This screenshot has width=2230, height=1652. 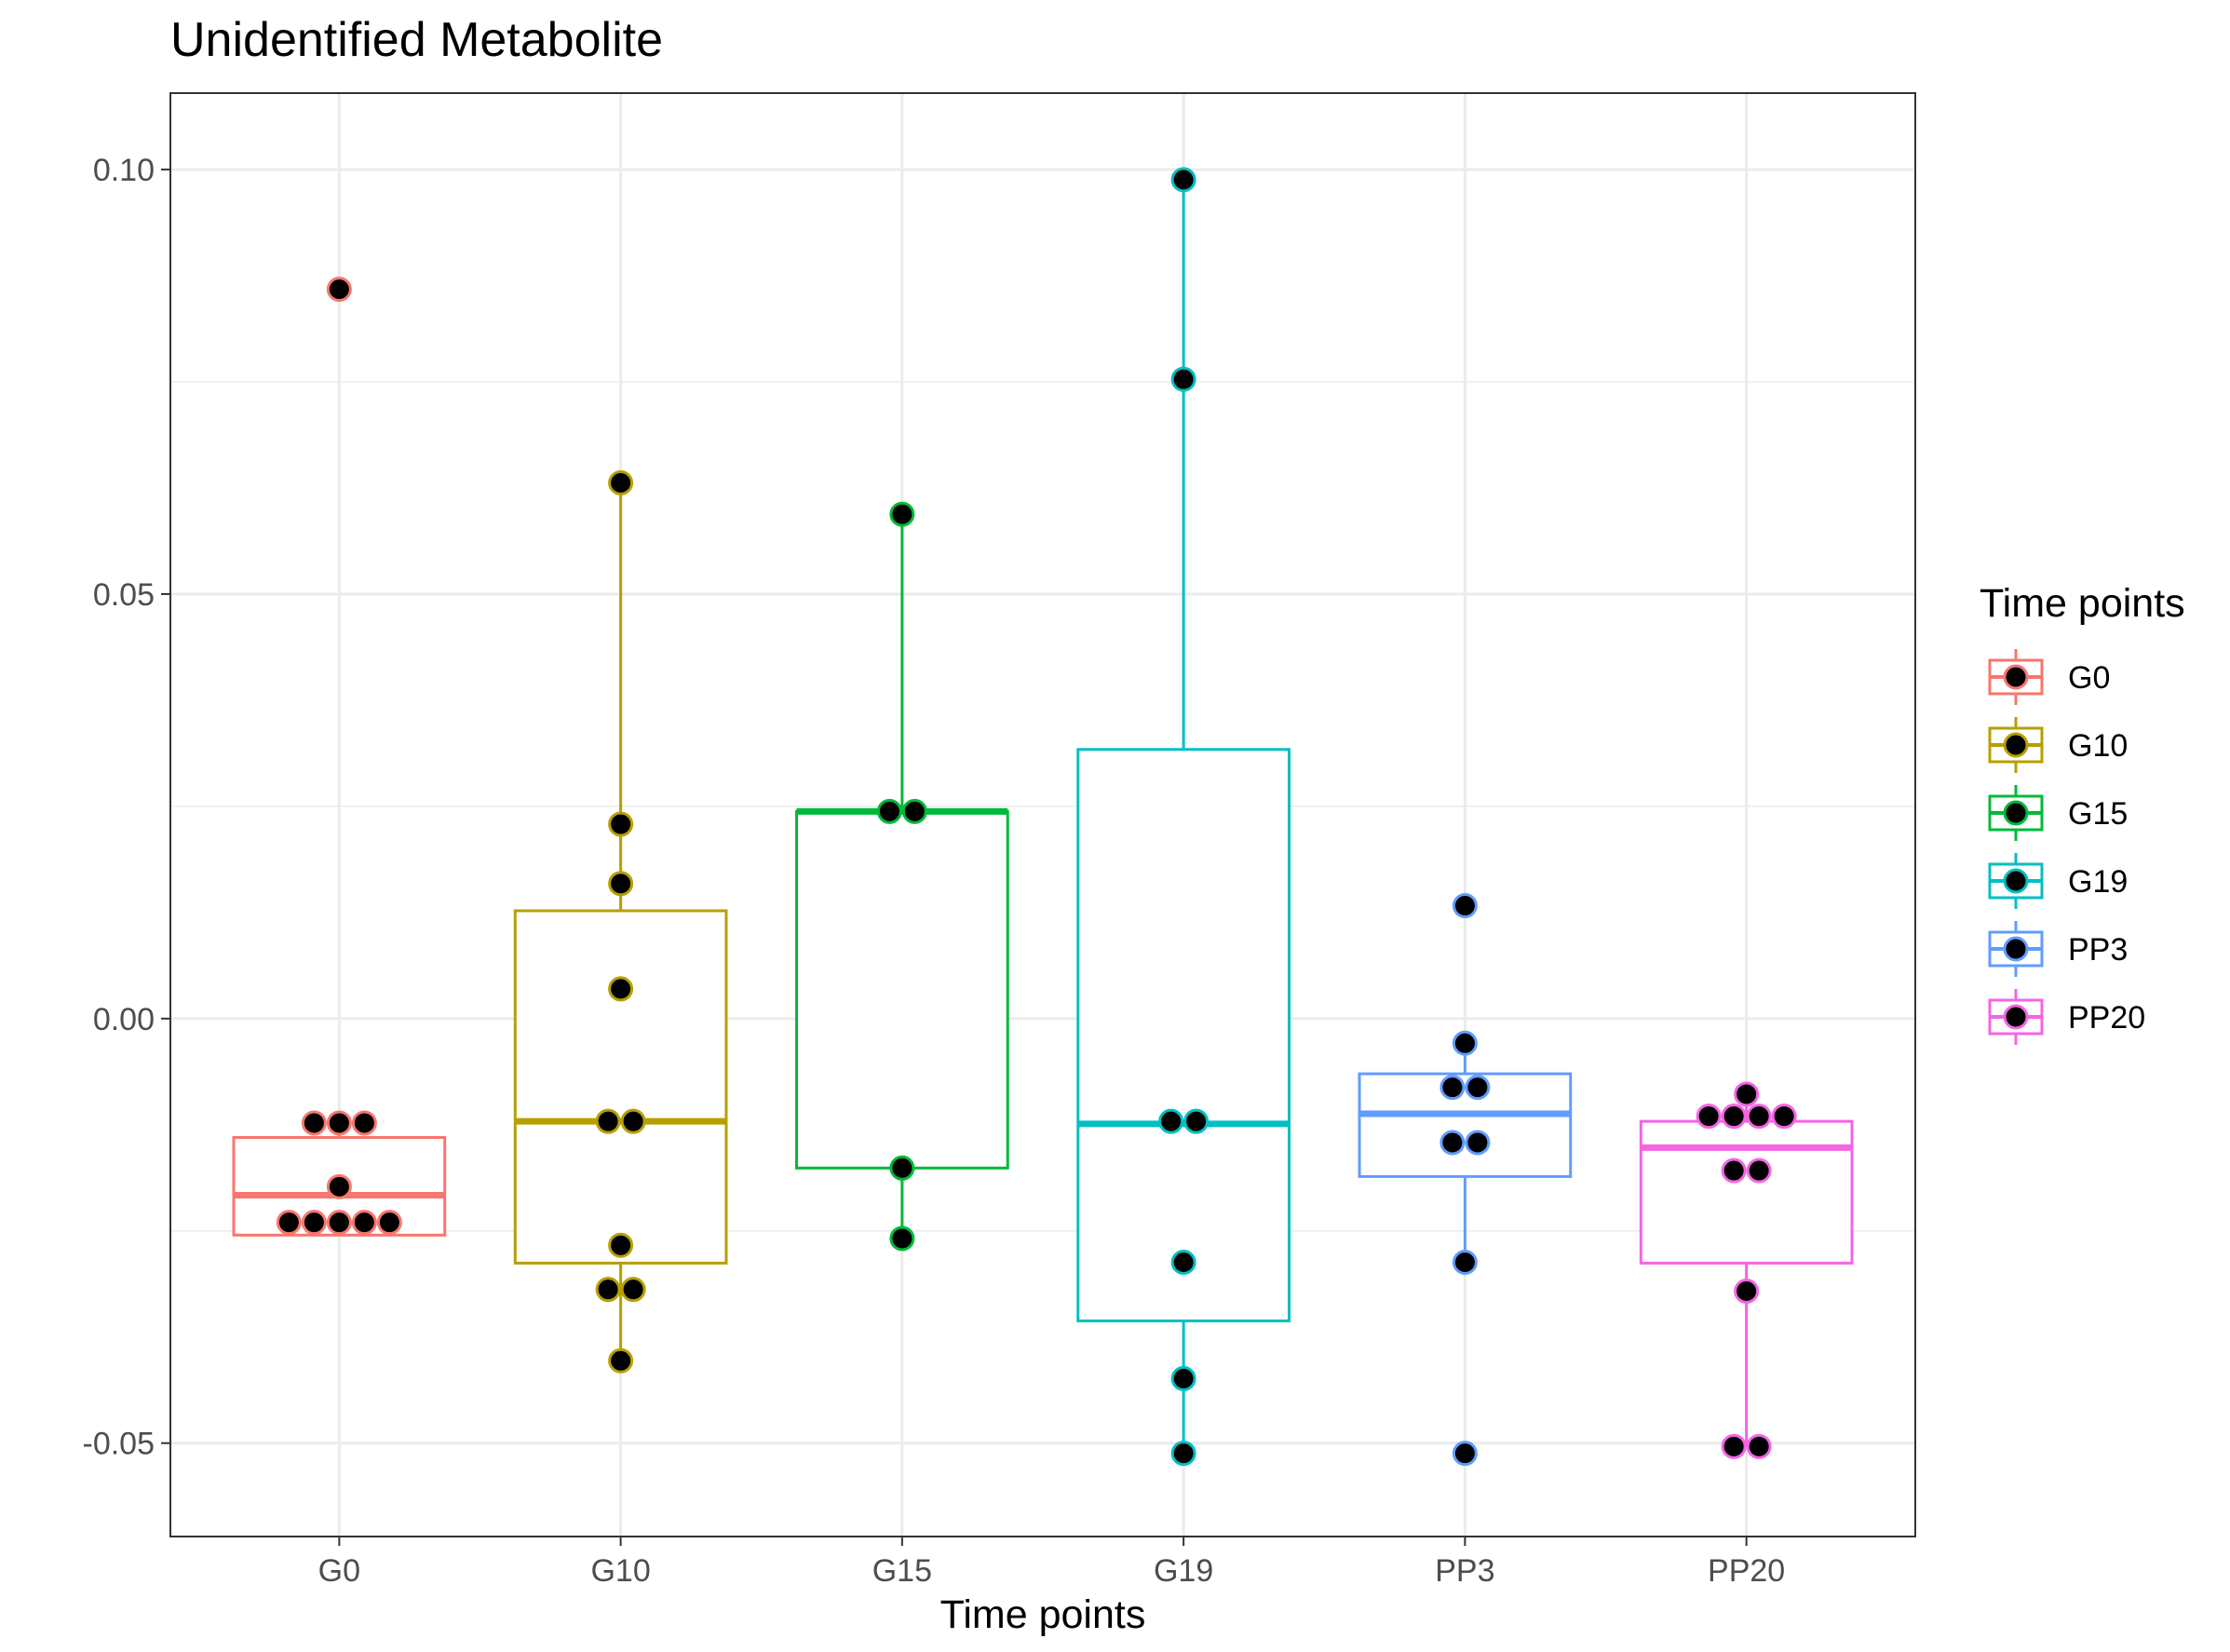 I want to click on x-tick-label: PP20, so click(x=1747, y=1571).